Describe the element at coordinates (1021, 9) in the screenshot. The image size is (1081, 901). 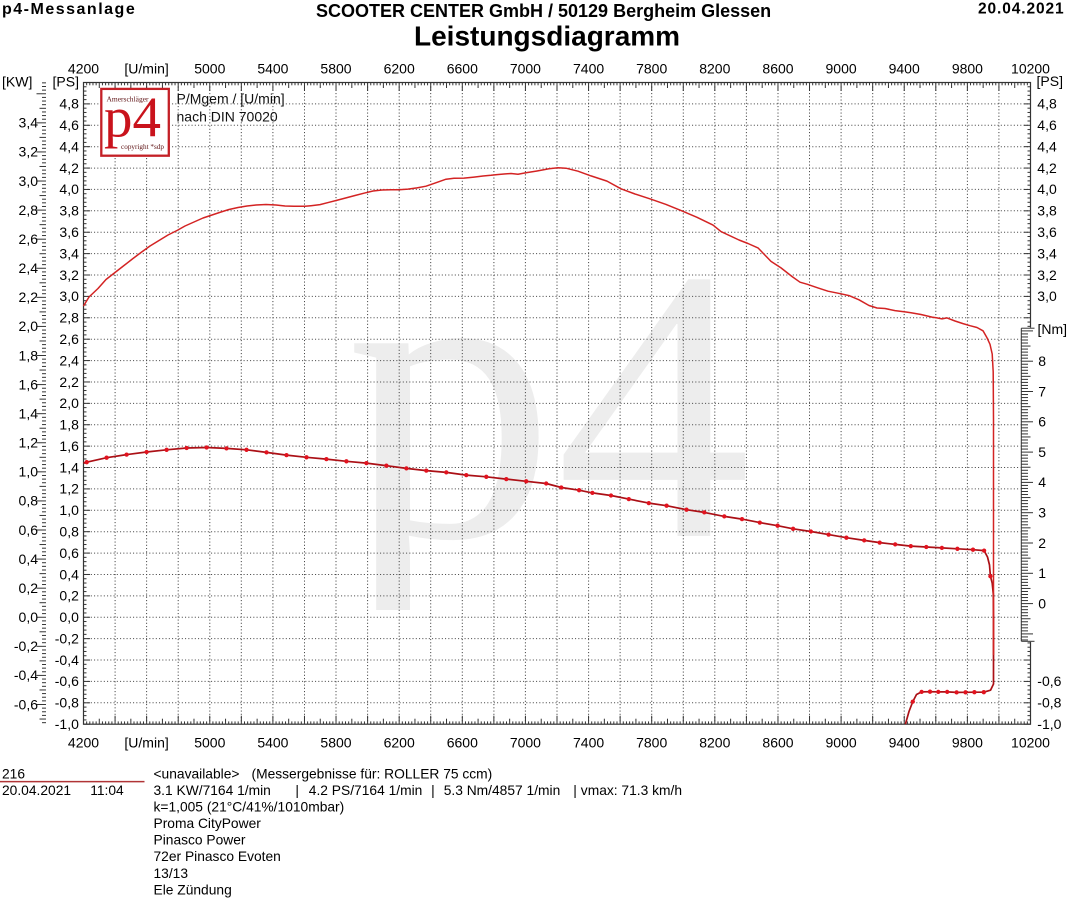
I see `svg-text: 20.04.2021` at that location.